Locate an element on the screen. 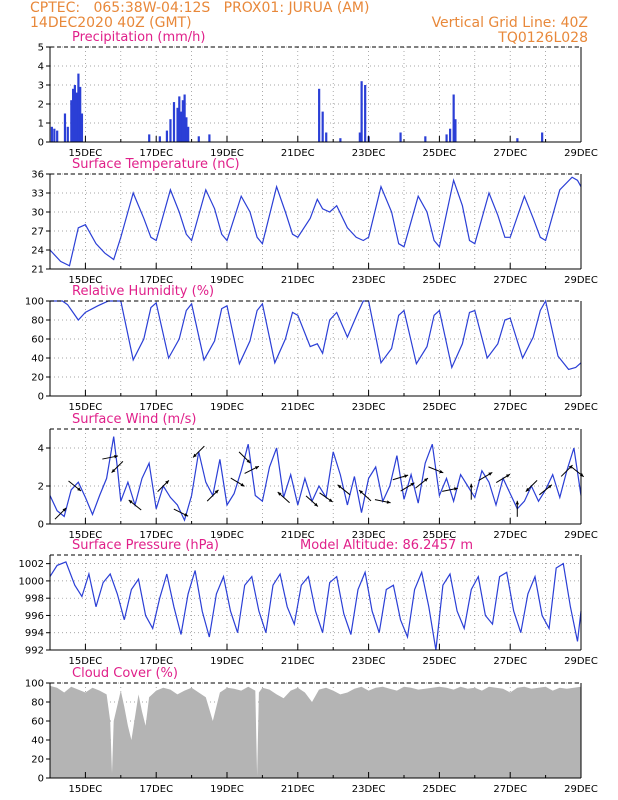  surface-pressure-line is located at coordinates (315, 606).